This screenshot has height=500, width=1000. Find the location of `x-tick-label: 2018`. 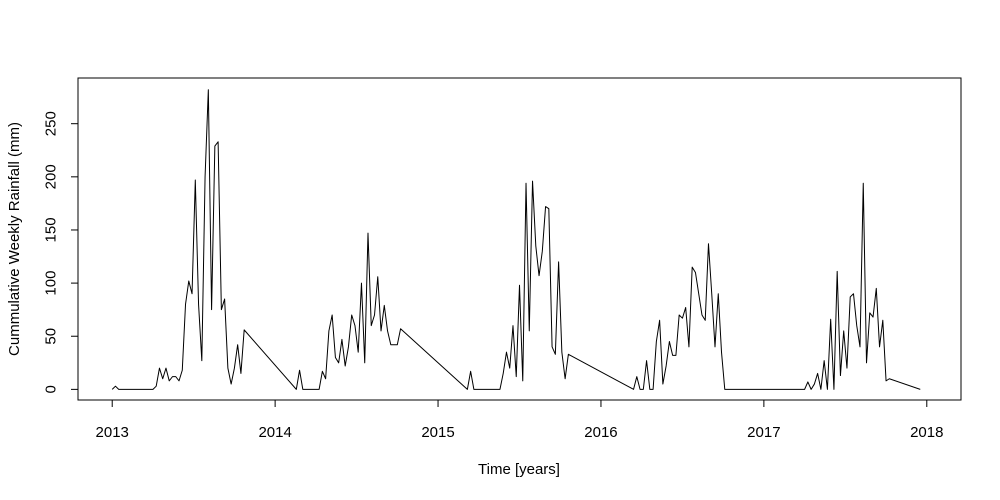

x-tick-label: 2018 is located at coordinates (926, 432).